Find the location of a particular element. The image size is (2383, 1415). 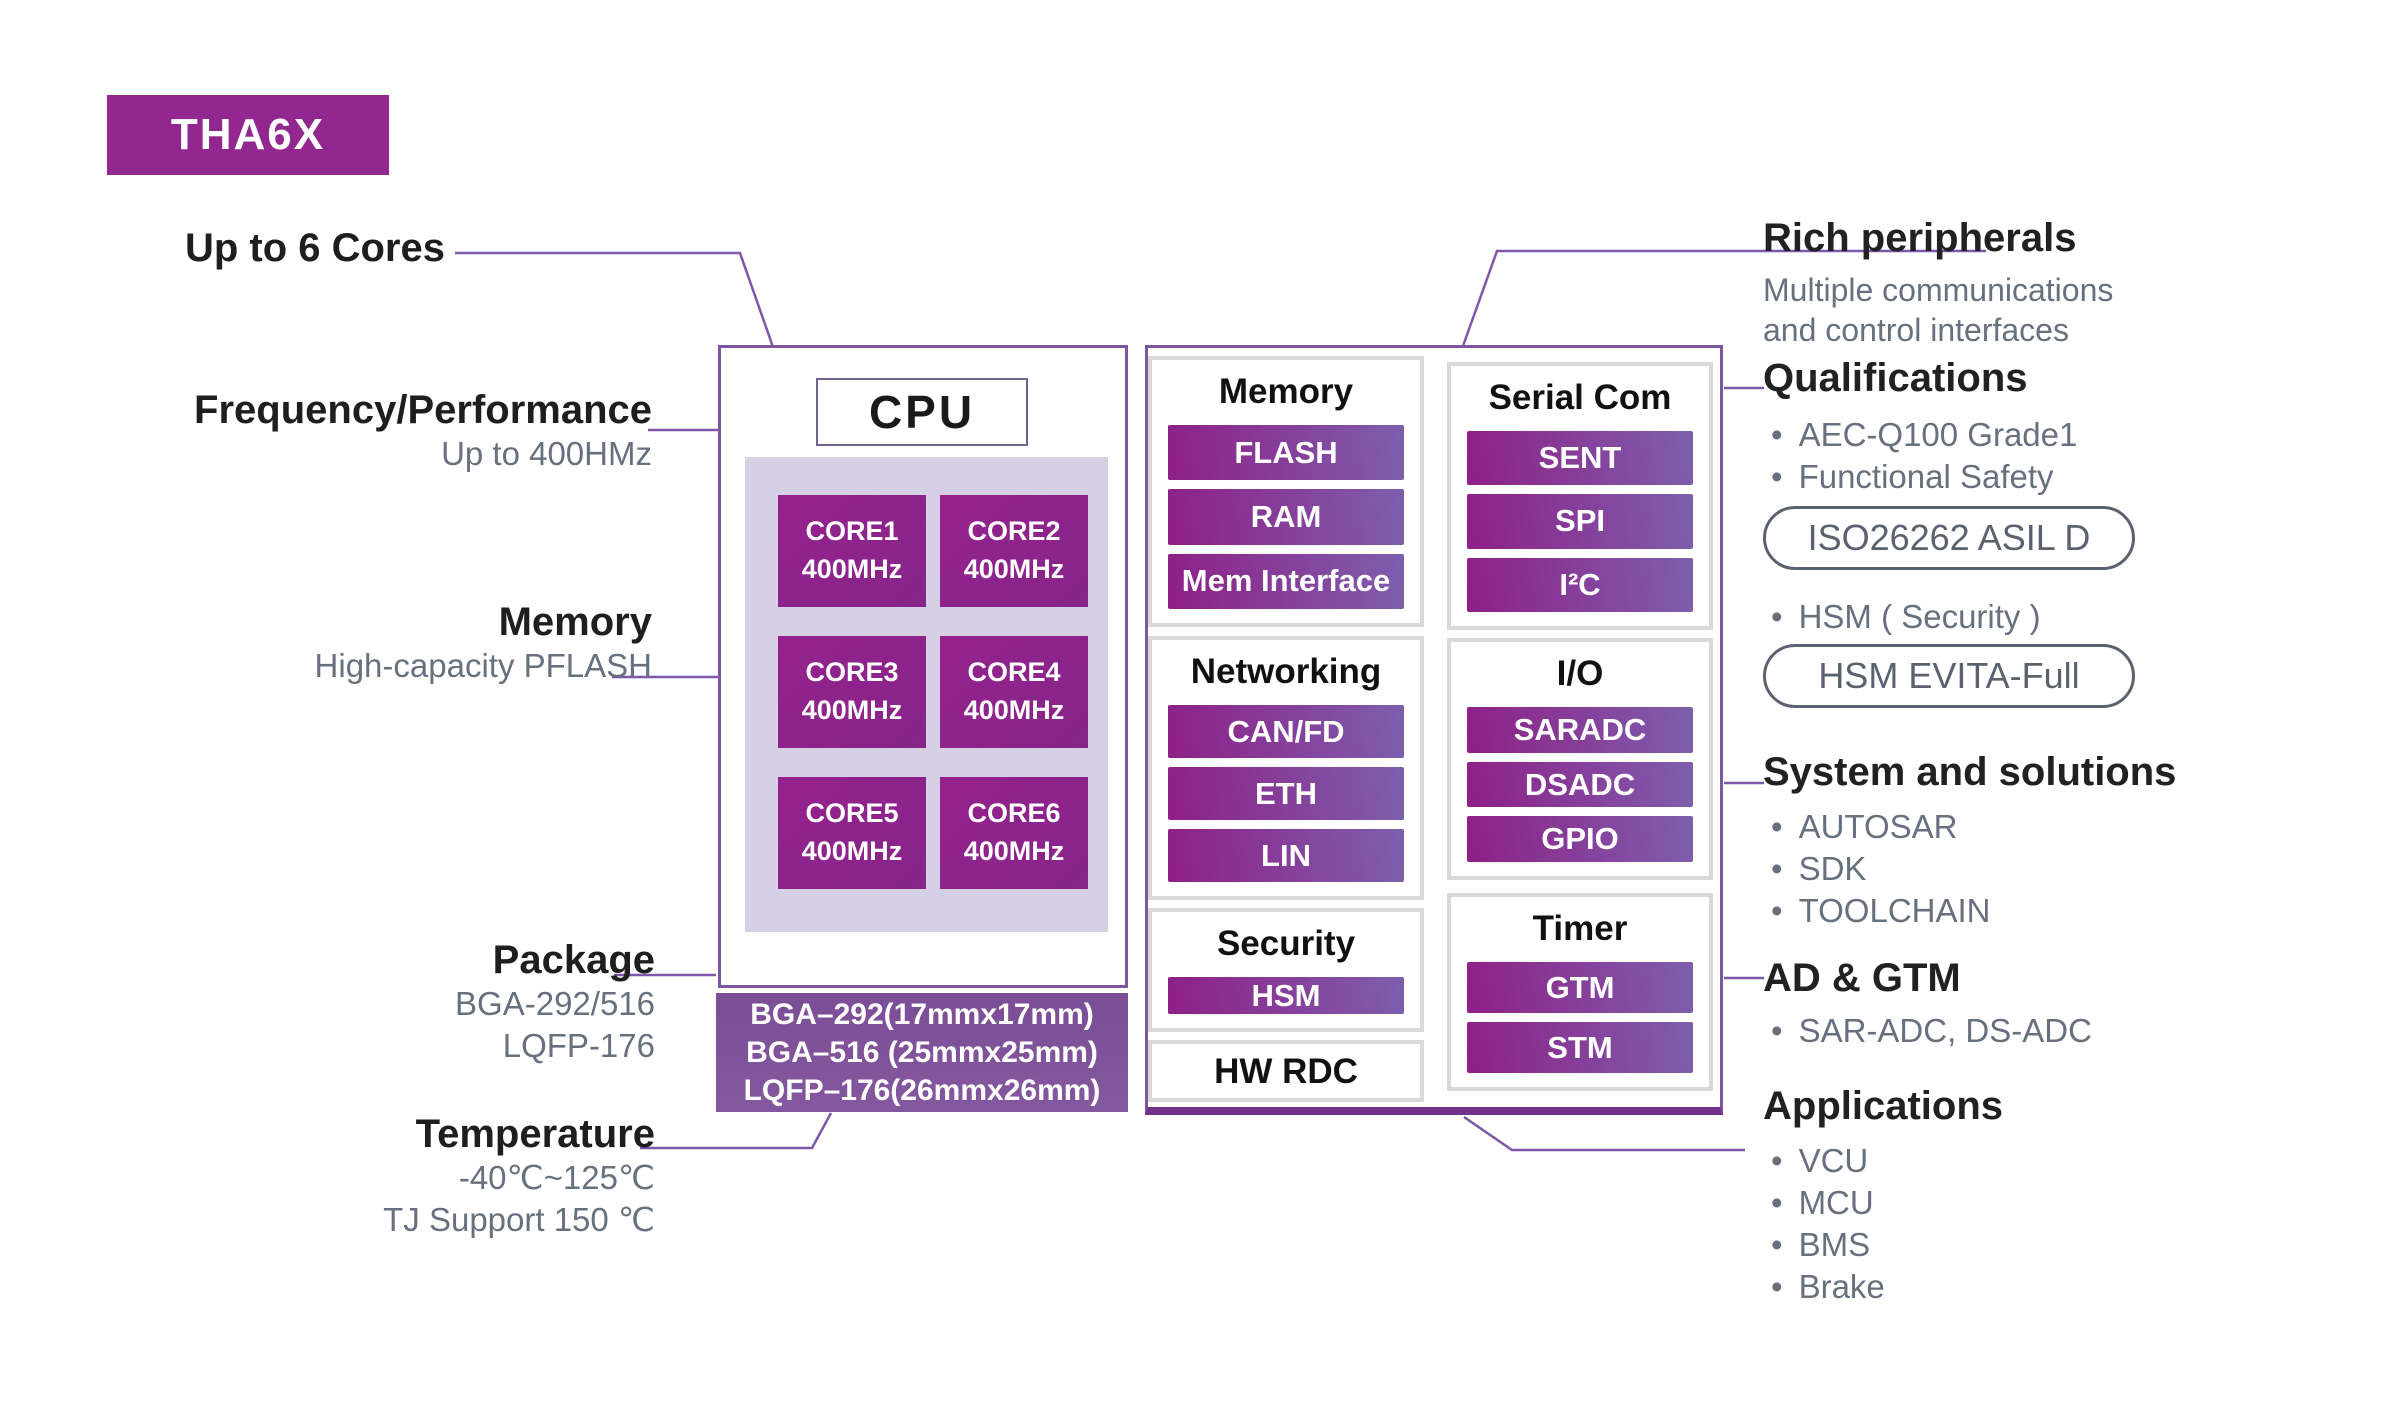

ad-gtm-item: SAR-ADC, DS-ADC is located at coordinates (1927, 1031).